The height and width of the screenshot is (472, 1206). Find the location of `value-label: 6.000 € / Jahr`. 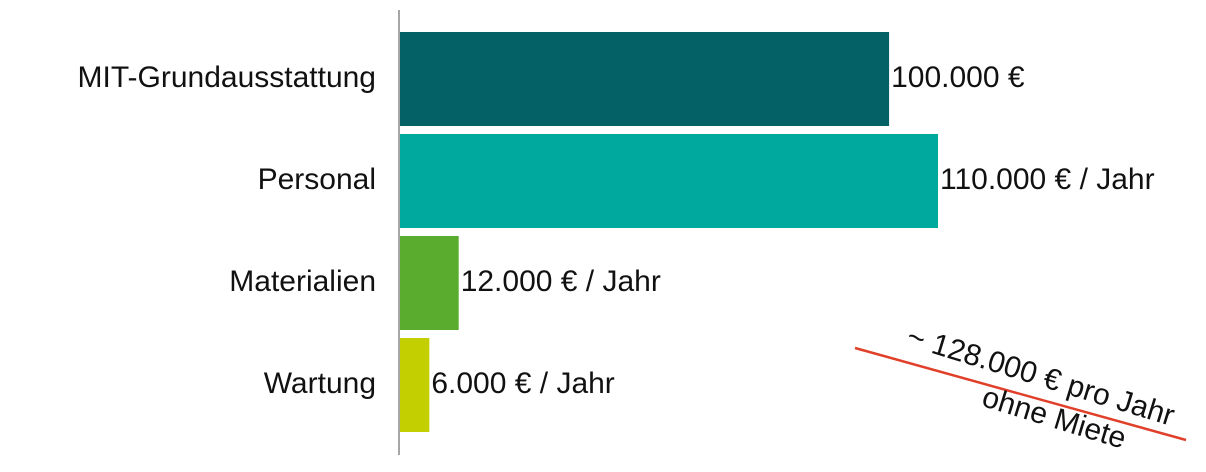

value-label: 6.000 € / Jahr is located at coordinates (522, 383).